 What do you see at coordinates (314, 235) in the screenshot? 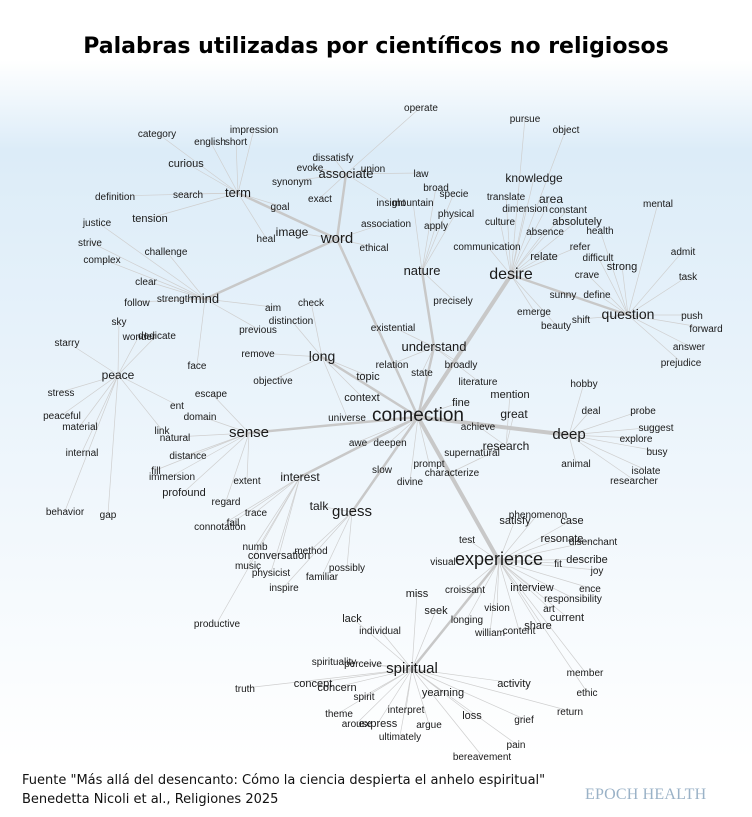
I see `edge-image-word` at bounding box center [314, 235].